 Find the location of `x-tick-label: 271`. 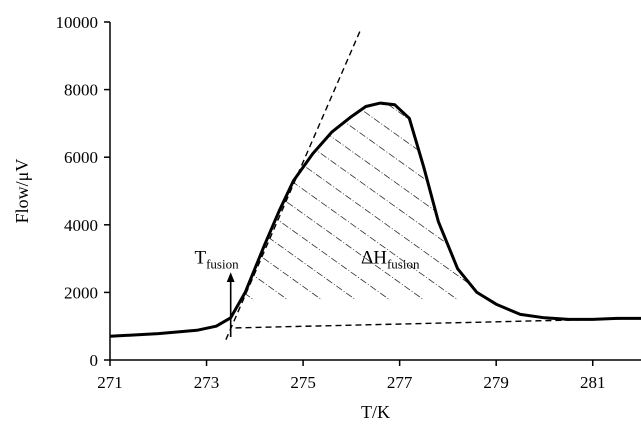

x-tick-label: 271 is located at coordinates (110, 382).